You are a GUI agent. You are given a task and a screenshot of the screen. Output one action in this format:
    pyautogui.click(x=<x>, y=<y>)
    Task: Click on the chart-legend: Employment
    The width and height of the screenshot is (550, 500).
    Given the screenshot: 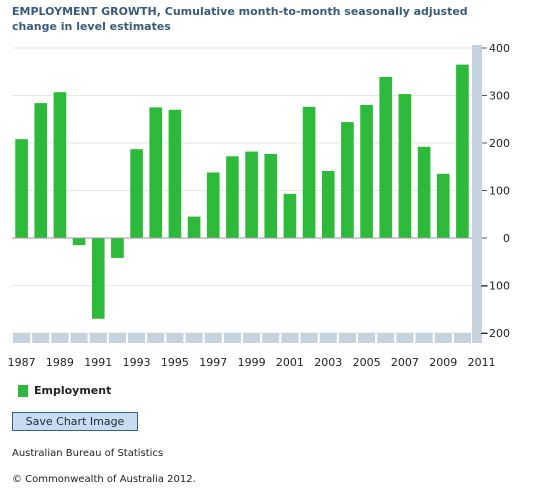 What is the action you would take?
    pyautogui.click(x=64, y=390)
    